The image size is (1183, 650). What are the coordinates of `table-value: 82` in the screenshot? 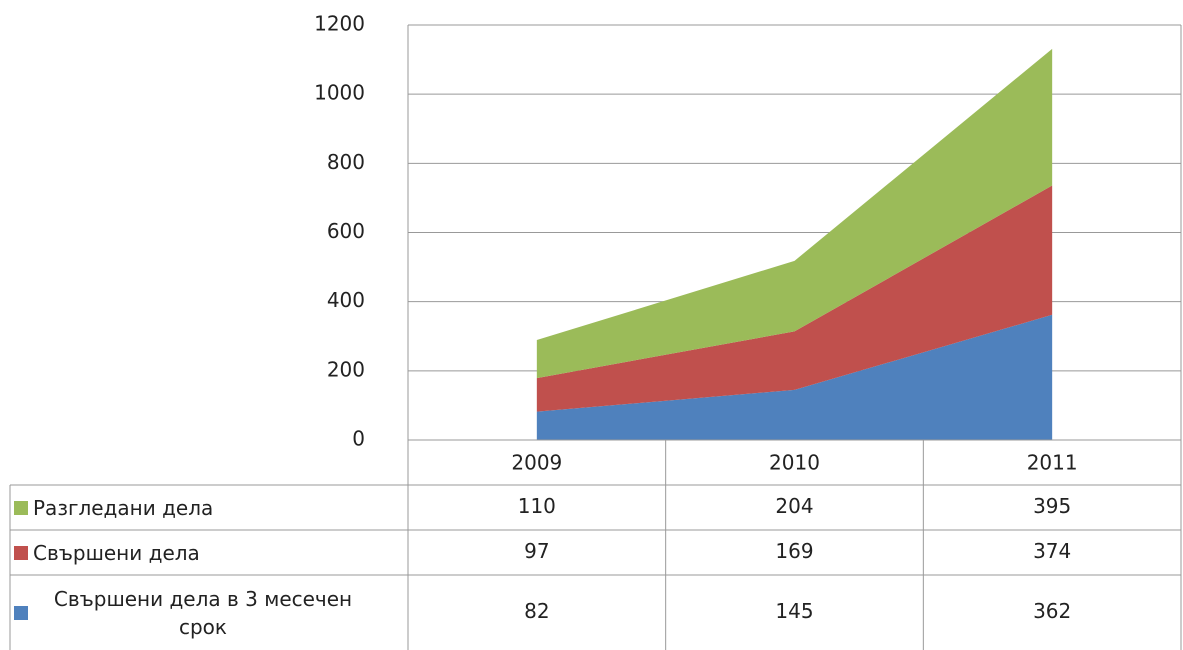 It's located at (536, 611).